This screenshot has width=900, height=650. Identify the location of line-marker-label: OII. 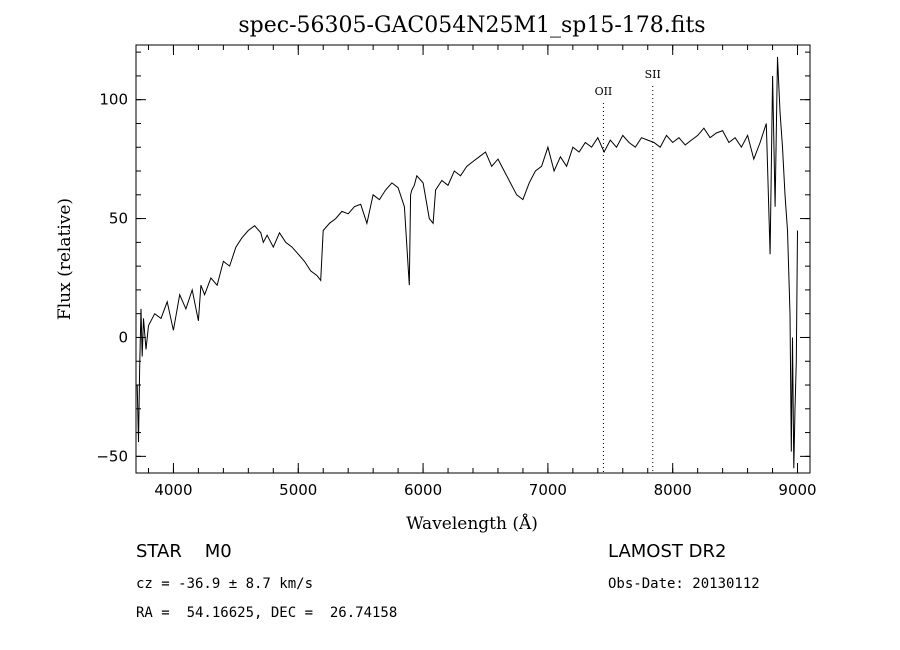
(604, 91).